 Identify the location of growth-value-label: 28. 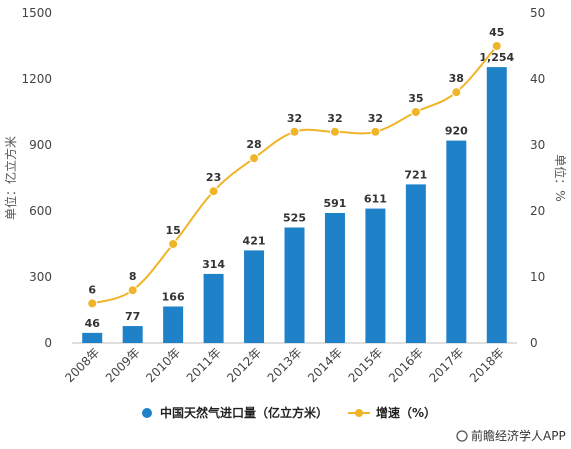
(253, 144).